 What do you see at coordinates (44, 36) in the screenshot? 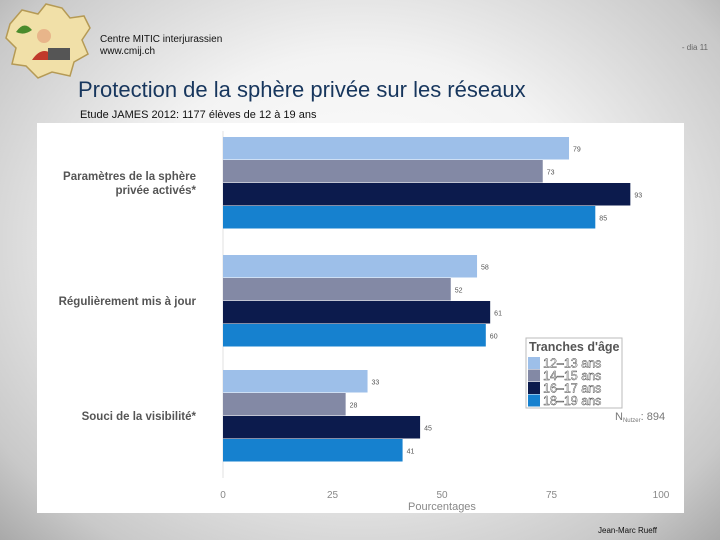
I see `logo-figure-head` at bounding box center [44, 36].